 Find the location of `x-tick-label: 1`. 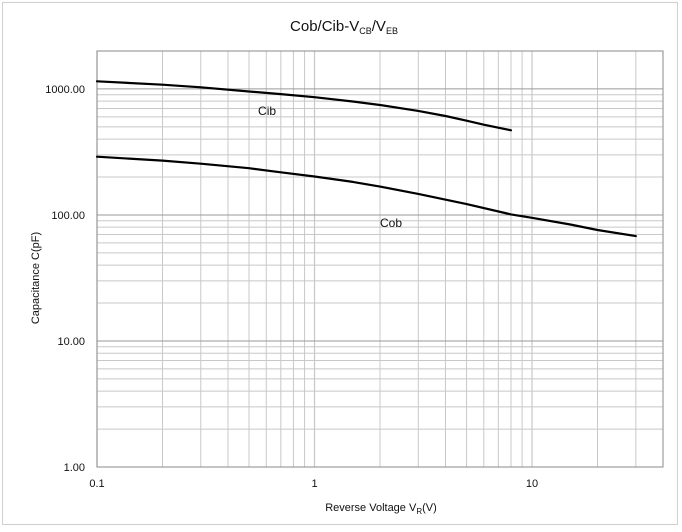

x-tick-label: 1 is located at coordinates (314, 484).